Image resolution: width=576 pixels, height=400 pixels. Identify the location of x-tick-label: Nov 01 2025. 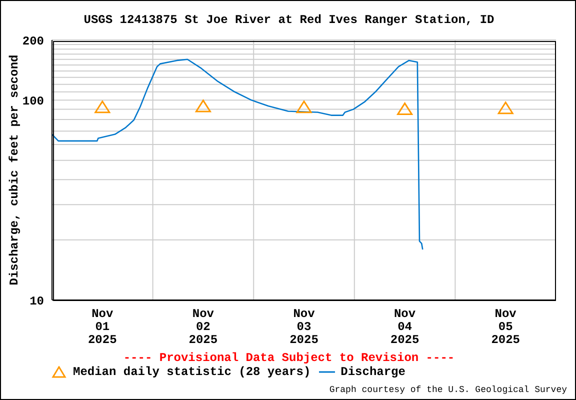
(102, 327).